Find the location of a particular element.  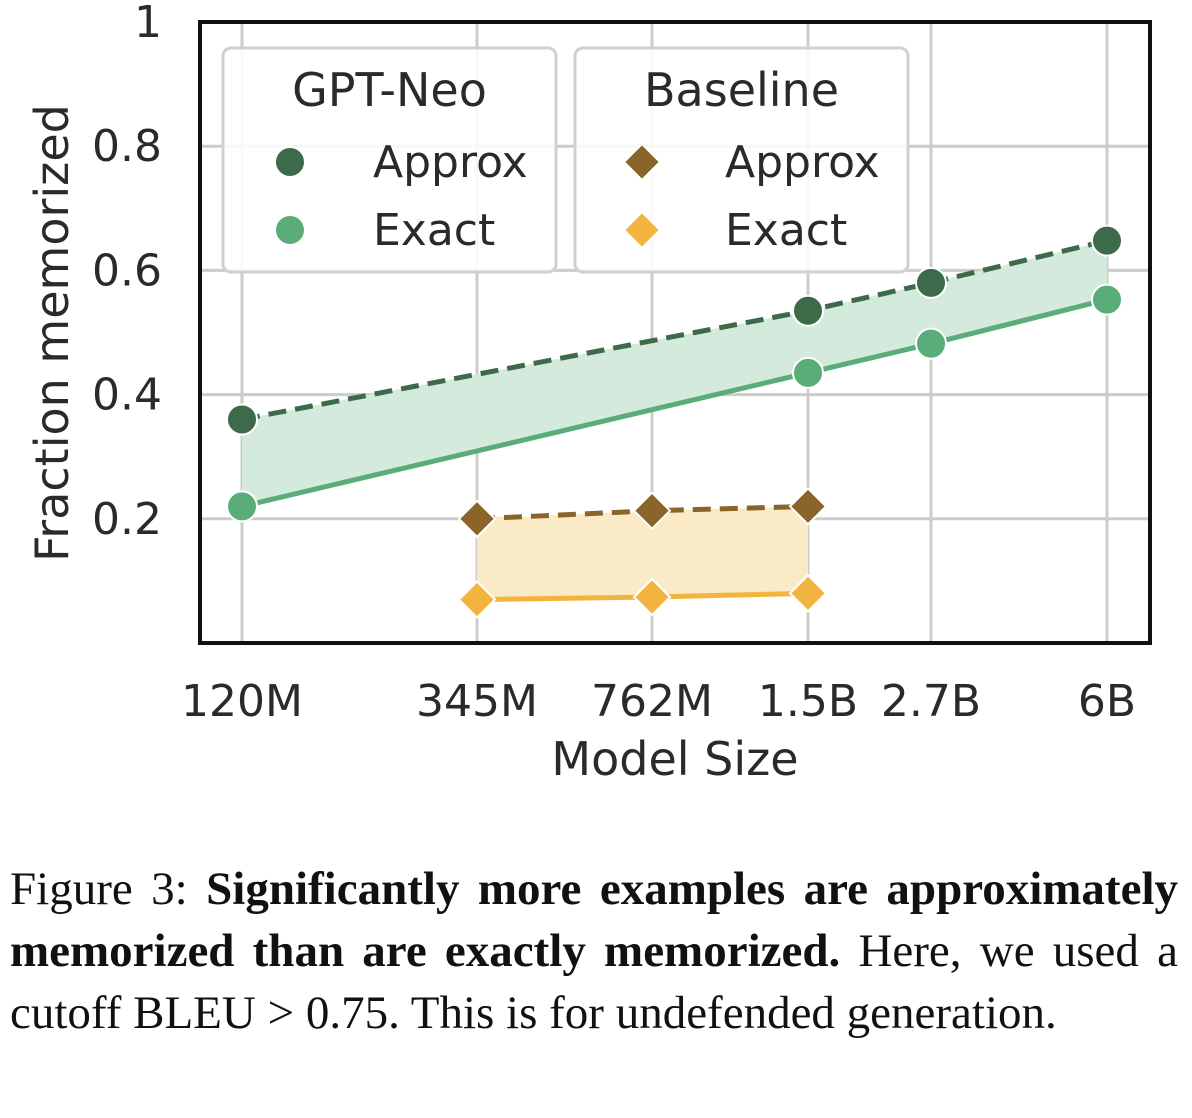

x-tick-labels: 120M 345M 762M 1.5B 2.7B 6B is located at coordinates (658, 701).